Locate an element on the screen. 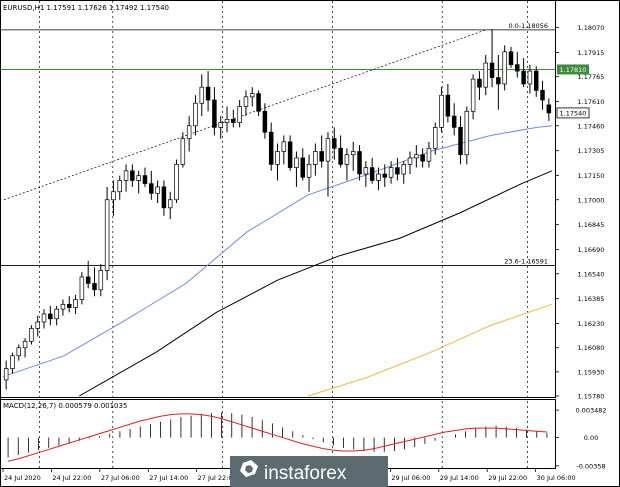 Image resolution: width=620 pixels, height=487 pixels. macd-signal-line is located at coordinates (277, 437).